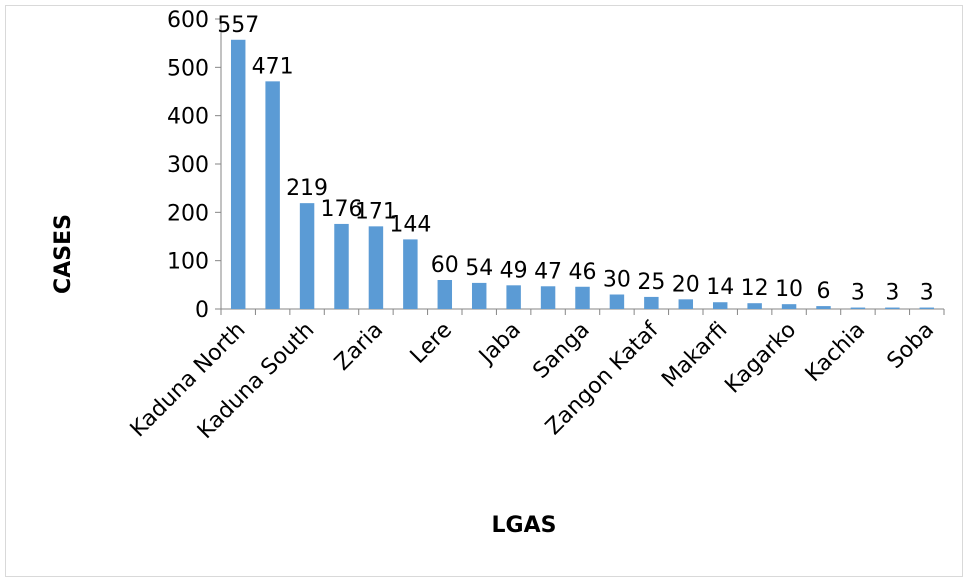 This screenshot has height=585, width=970. Describe the element at coordinates (514, 270) in the screenshot. I see `data-label: 49` at that location.